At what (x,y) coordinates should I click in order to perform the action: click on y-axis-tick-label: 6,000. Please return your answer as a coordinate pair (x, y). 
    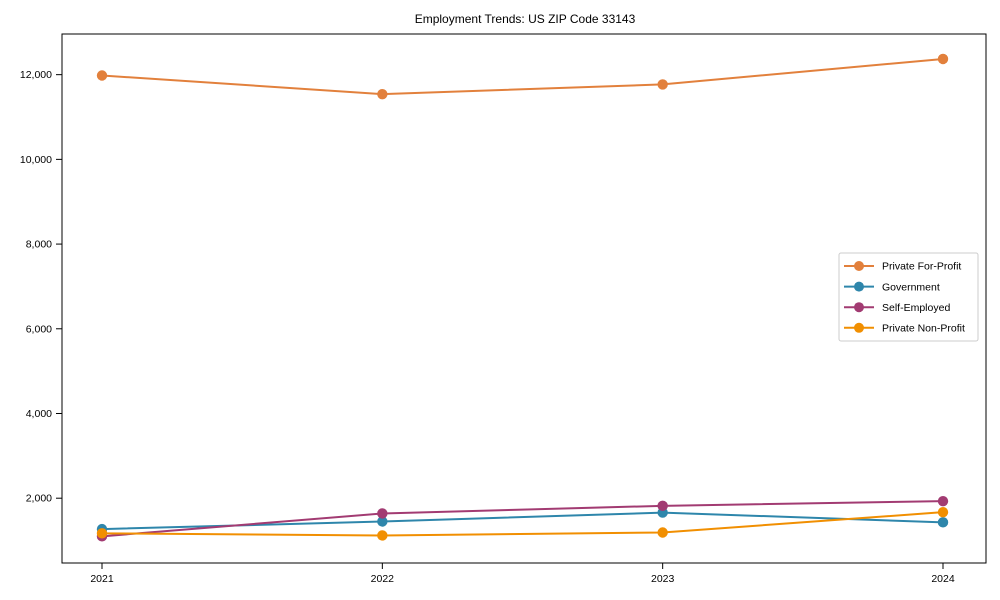
    Looking at the image, I should click on (39, 329).